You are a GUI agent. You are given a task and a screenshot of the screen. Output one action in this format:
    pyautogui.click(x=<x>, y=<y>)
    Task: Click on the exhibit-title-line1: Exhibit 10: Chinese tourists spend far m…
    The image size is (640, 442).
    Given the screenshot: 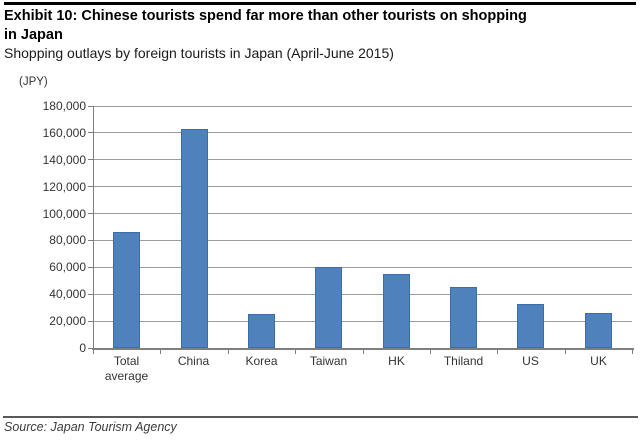 What is the action you would take?
    pyautogui.click(x=265, y=16)
    